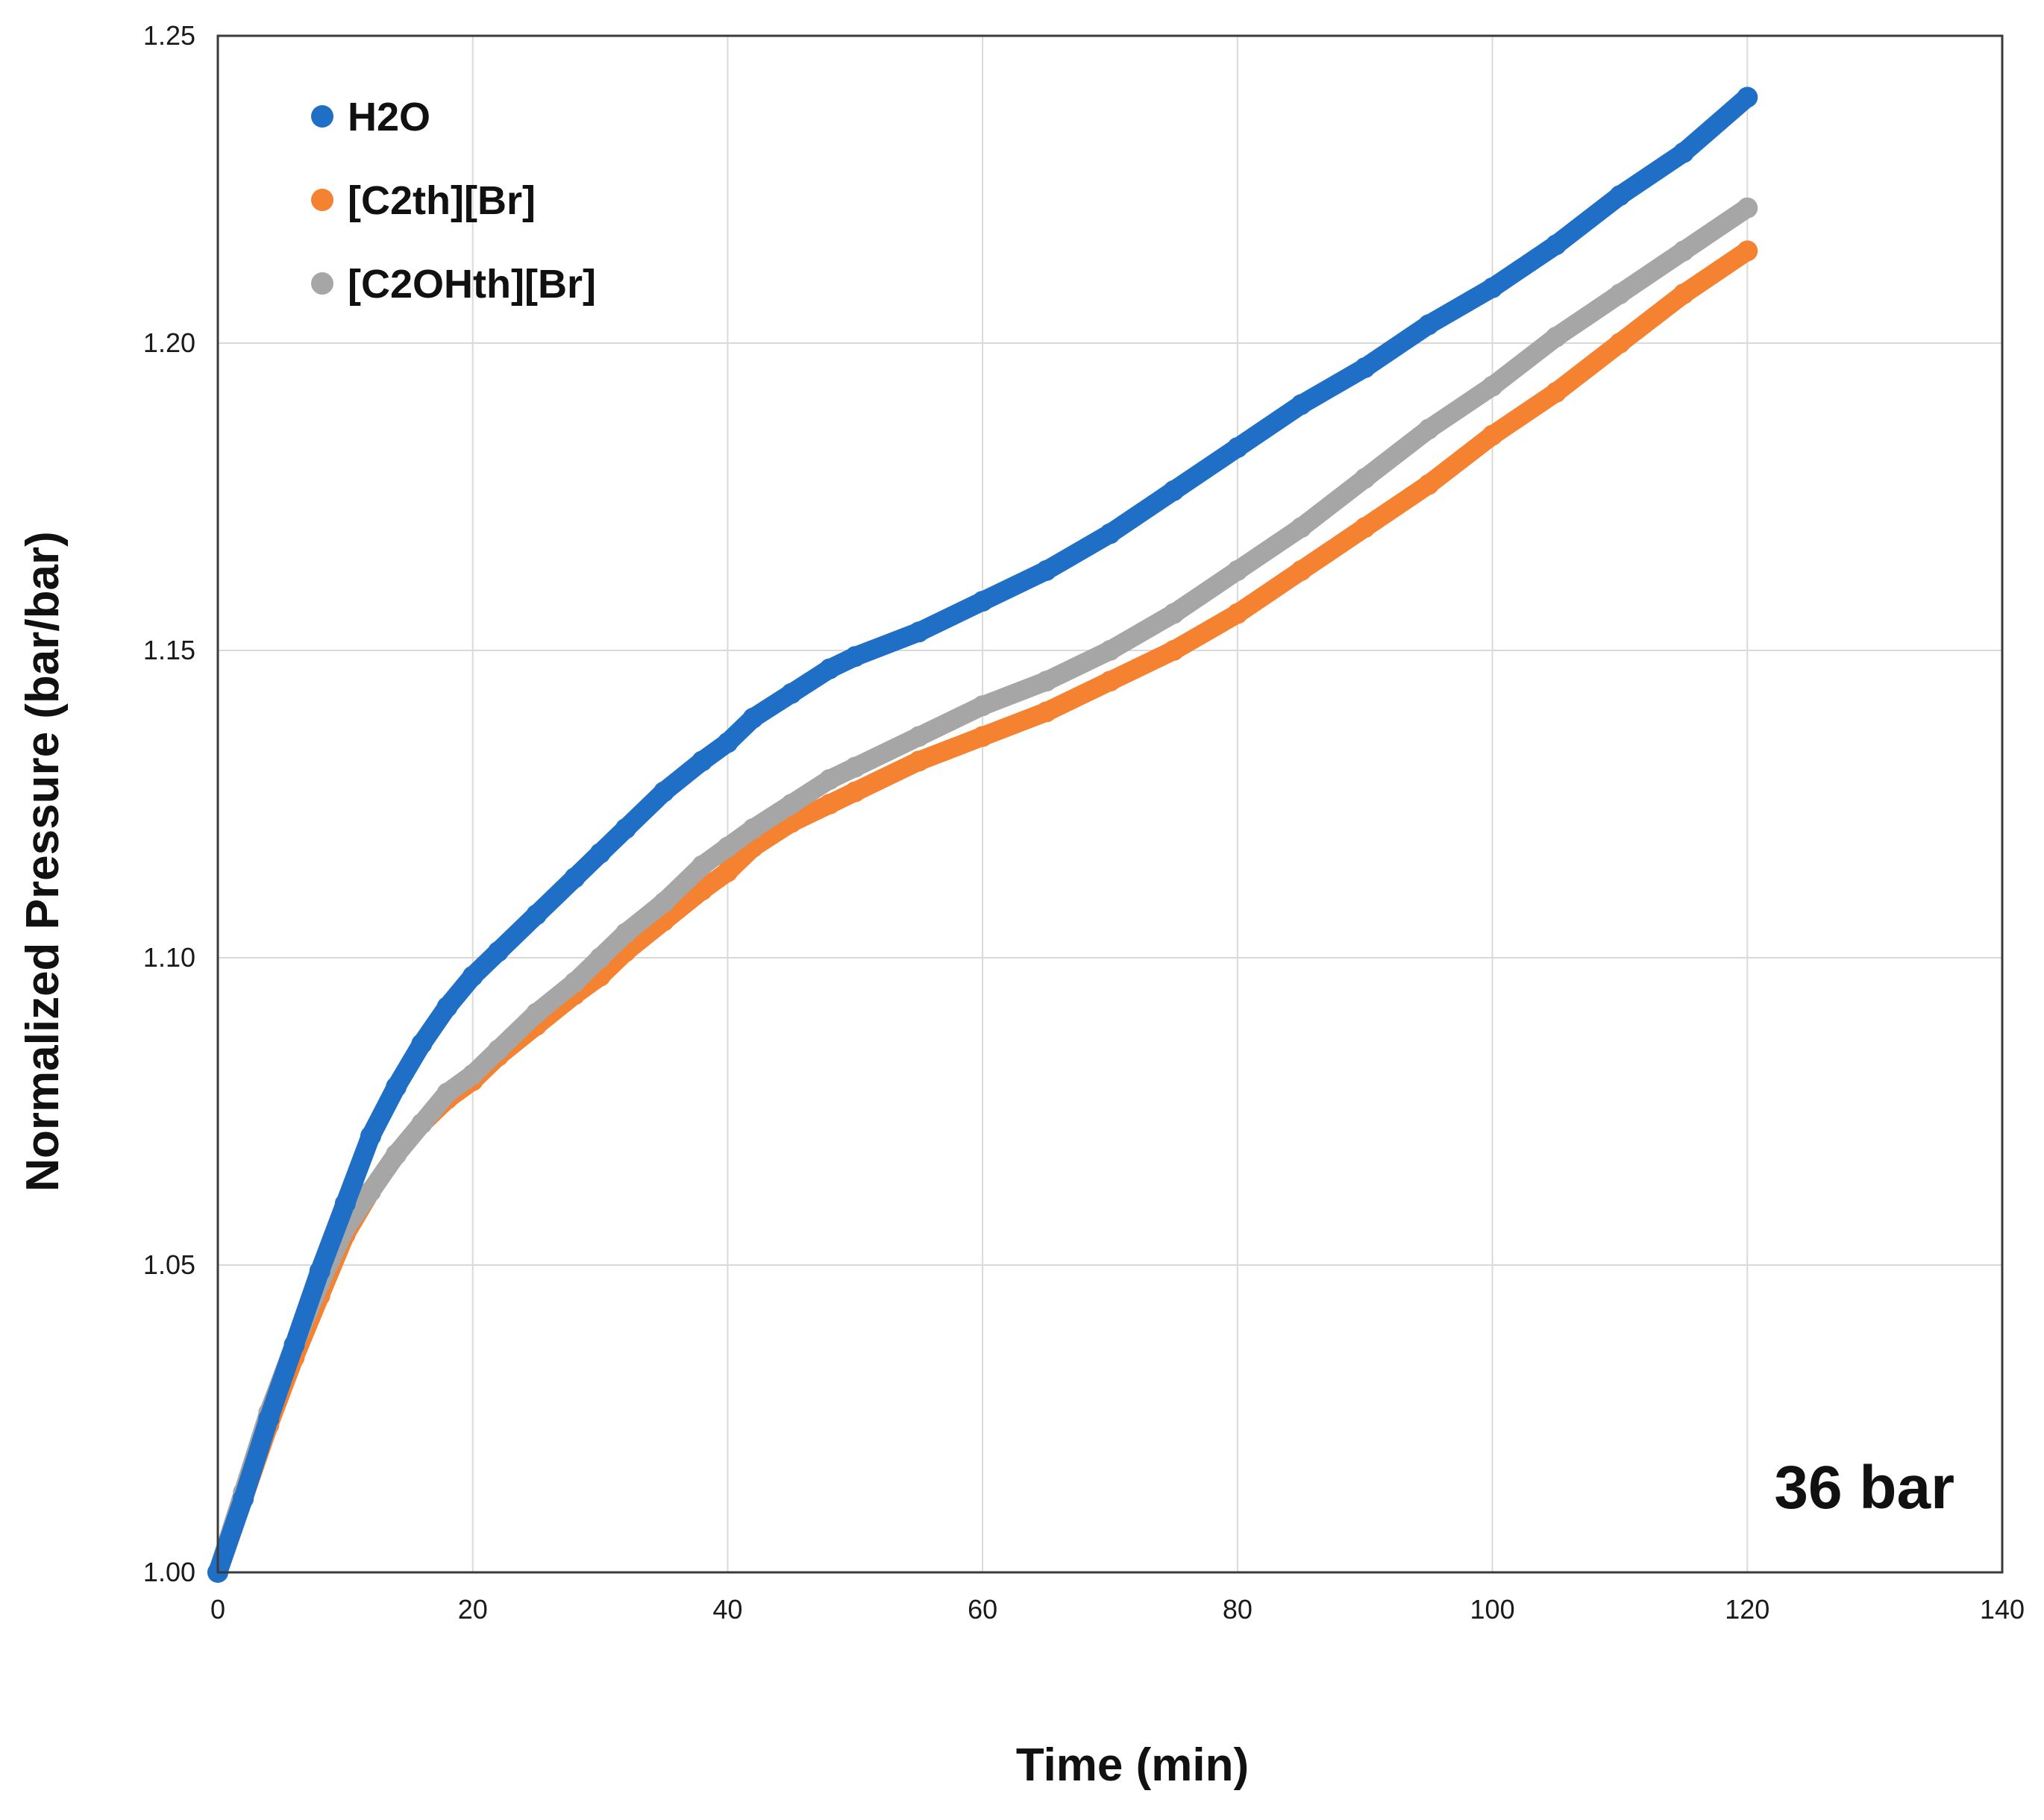  What do you see at coordinates (169, 342) in the screenshot?
I see `y-tick-label: 1.20` at bounding box center [169, 342].